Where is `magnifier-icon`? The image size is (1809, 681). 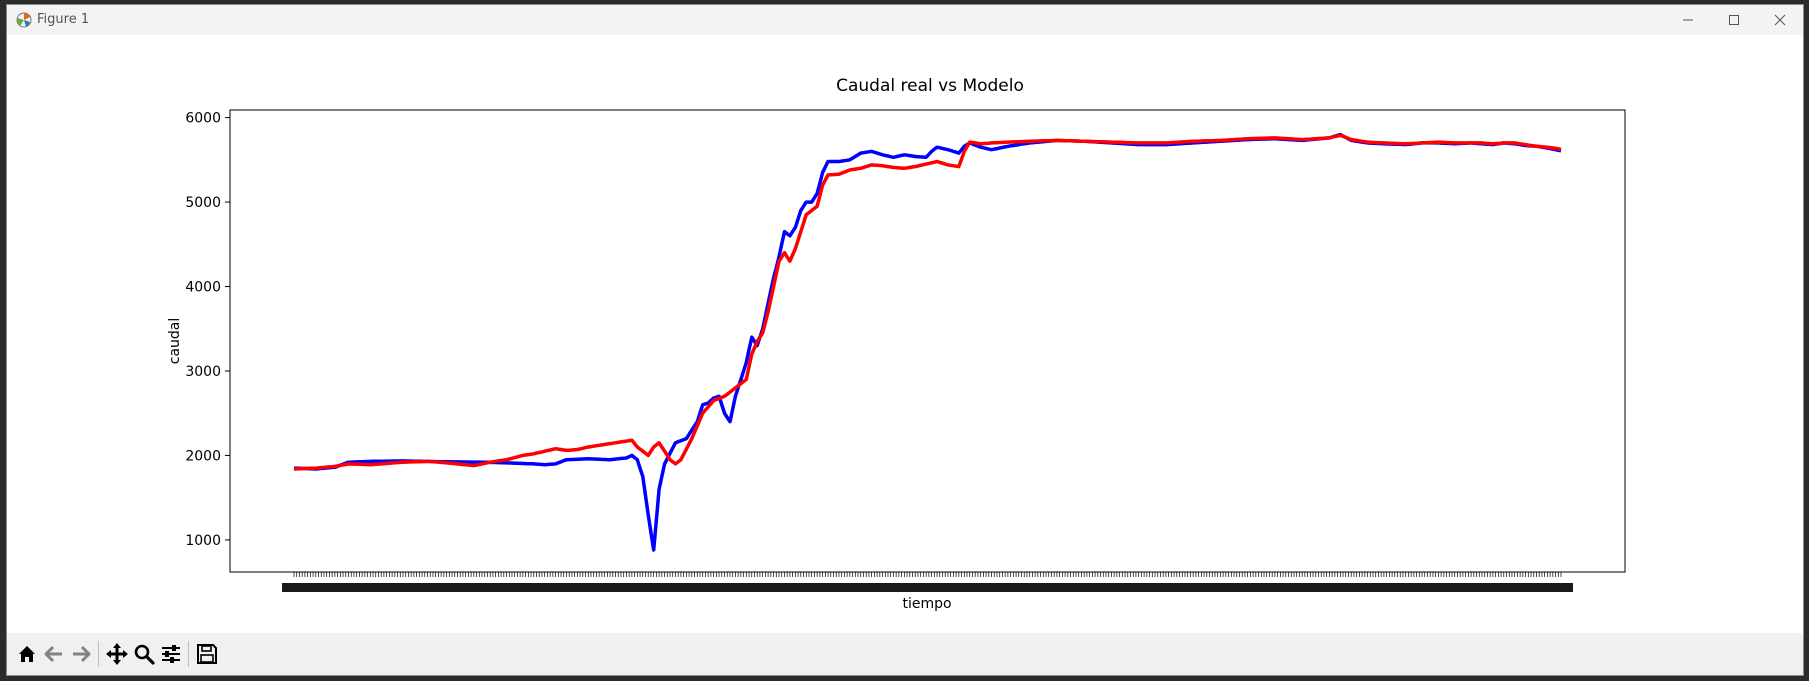 magnifier-icon is located at coordinates (144, 654).